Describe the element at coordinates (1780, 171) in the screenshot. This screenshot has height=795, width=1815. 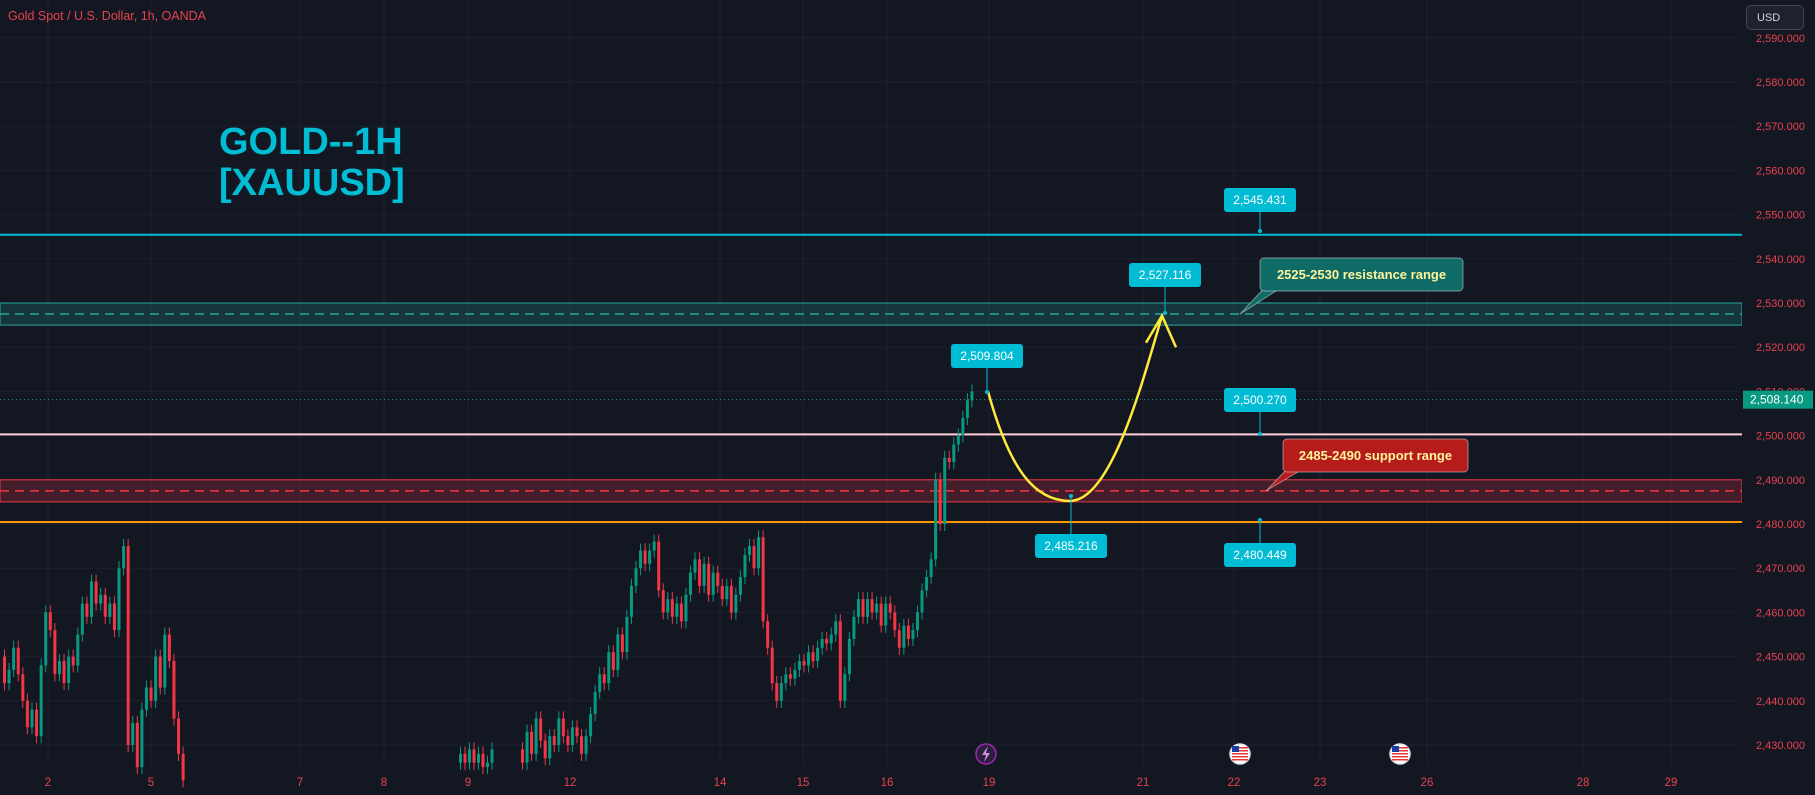
I see `price-tick: 2,560.000` at that location.